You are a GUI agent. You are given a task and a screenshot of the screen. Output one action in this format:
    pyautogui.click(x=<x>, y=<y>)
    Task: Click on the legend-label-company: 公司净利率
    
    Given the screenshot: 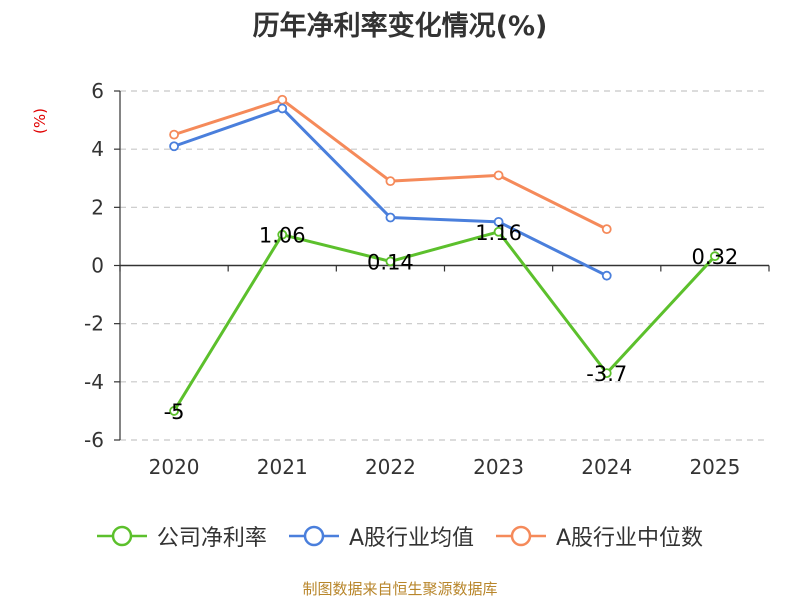 What is the action you would take?
    pyautogui.click(x=211, y=538)
    